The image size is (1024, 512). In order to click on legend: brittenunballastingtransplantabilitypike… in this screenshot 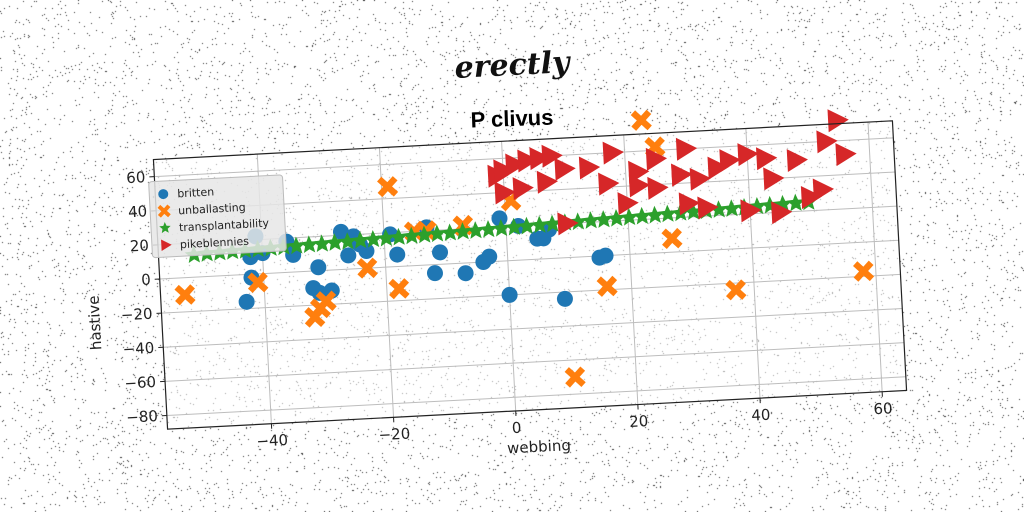, I will do `click(218, 216)`.